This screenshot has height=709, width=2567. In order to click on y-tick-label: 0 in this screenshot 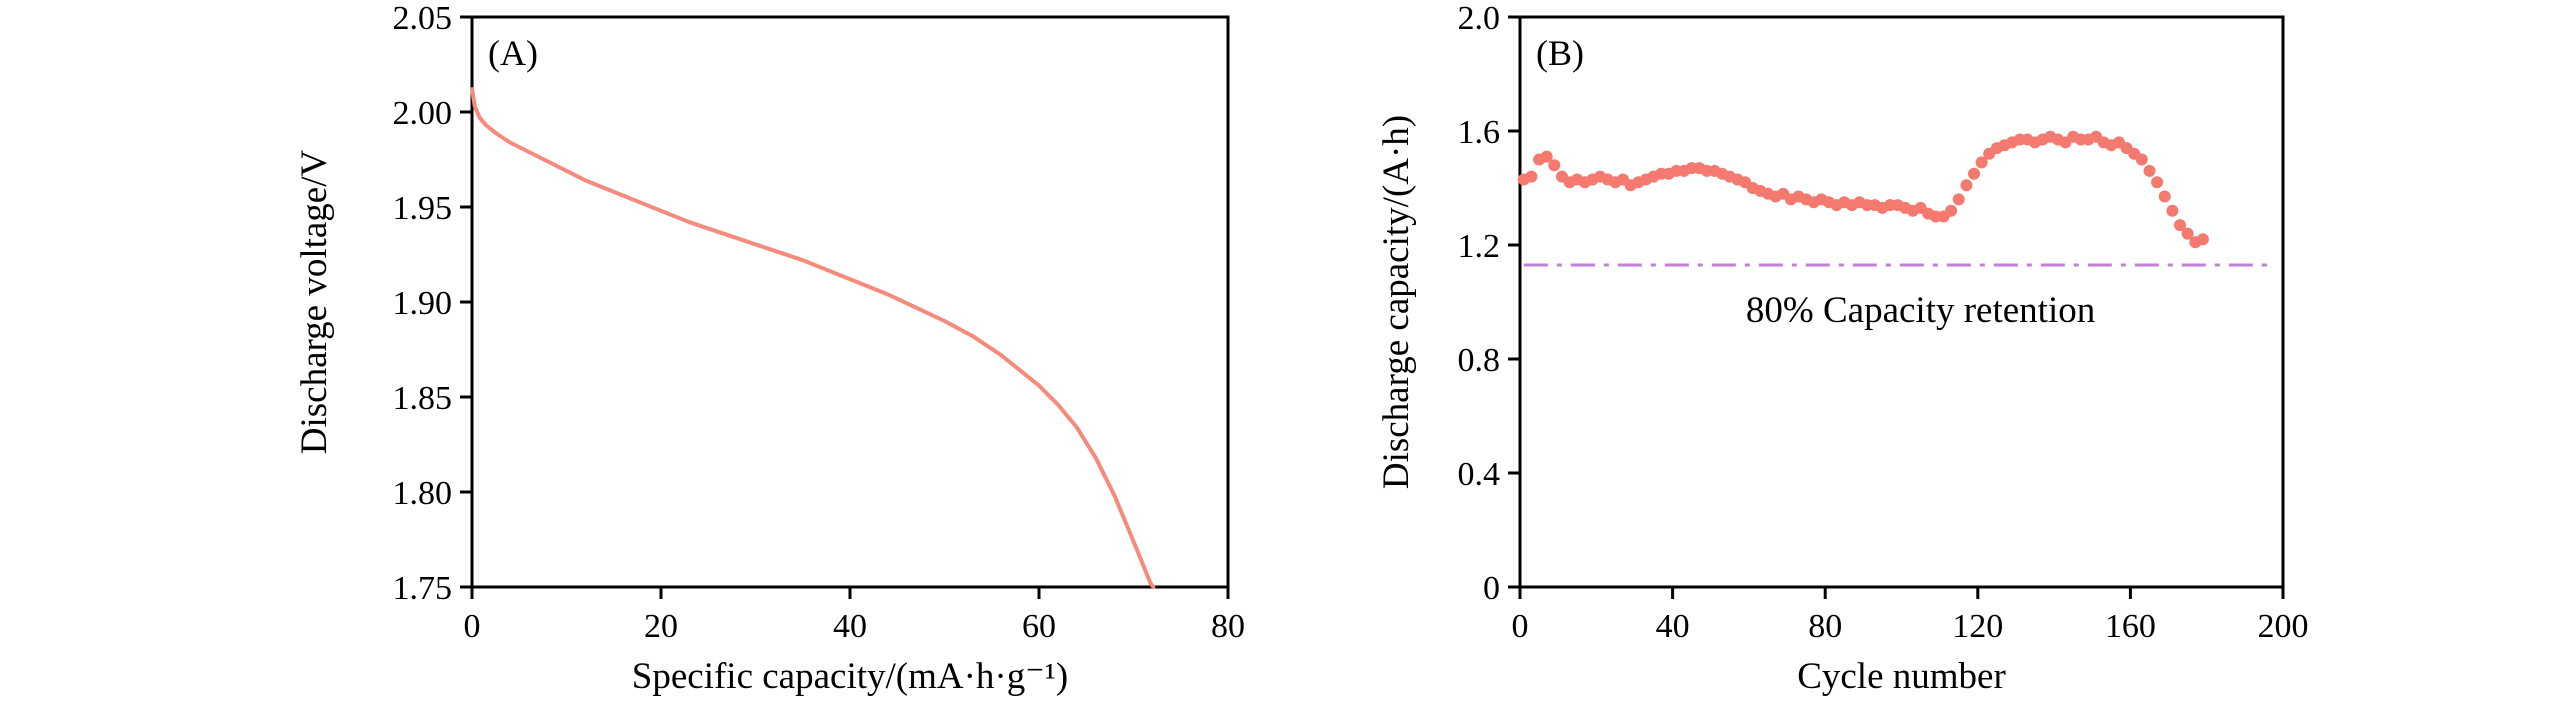, I will do `click(1491, 588)`.